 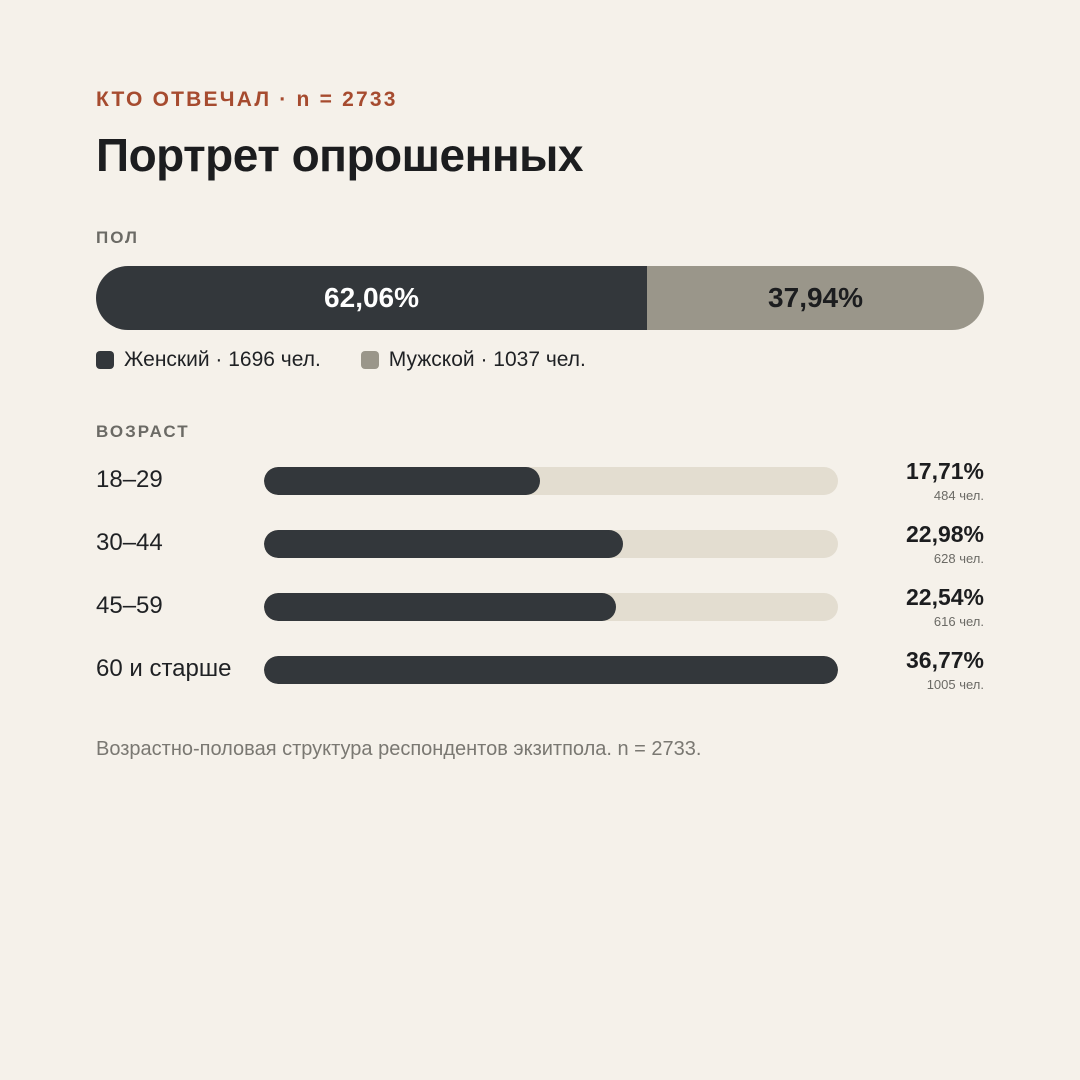 I want to click on legend-item-female: Женский · 1696 чел., so click(x=208, y=360).